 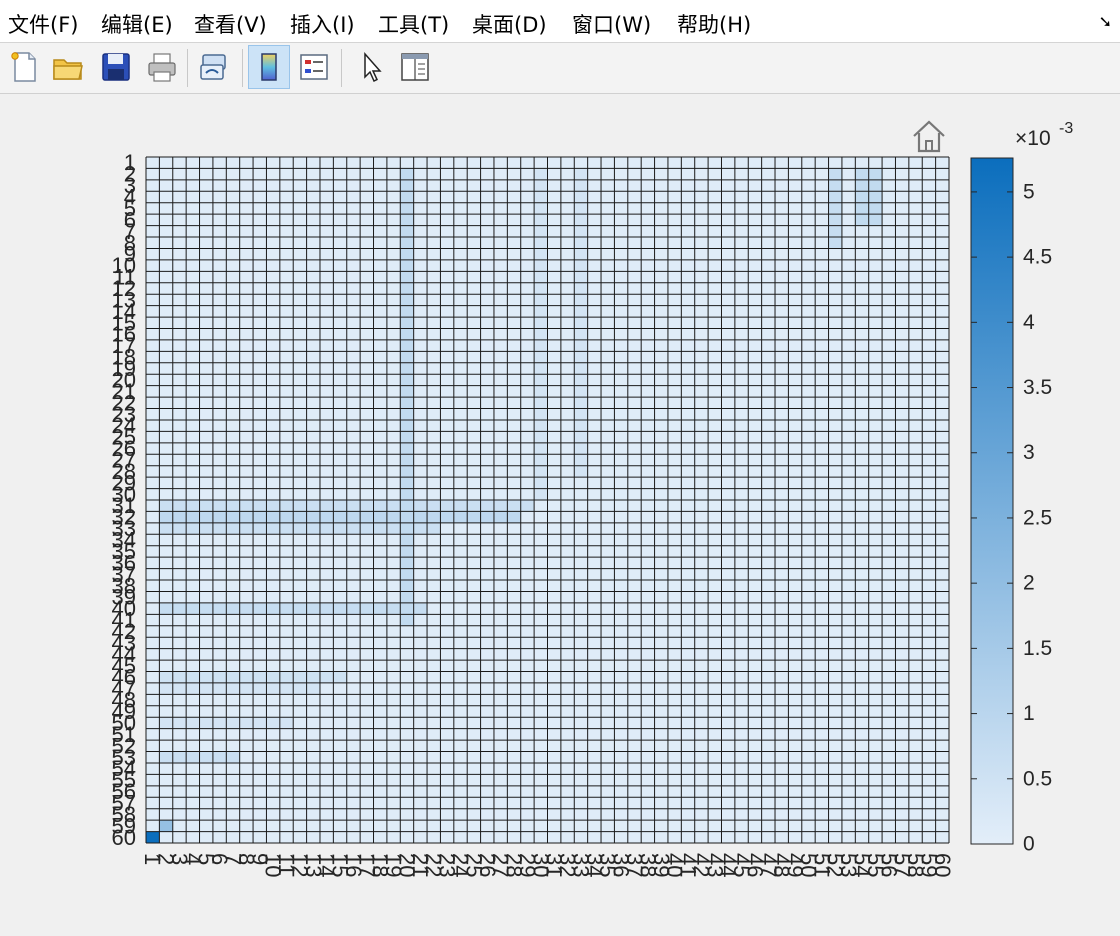 What do you see at coordinates (187, 68) in the screenshot?
I see `toolbar-separator` at bounding box center [187, 68].